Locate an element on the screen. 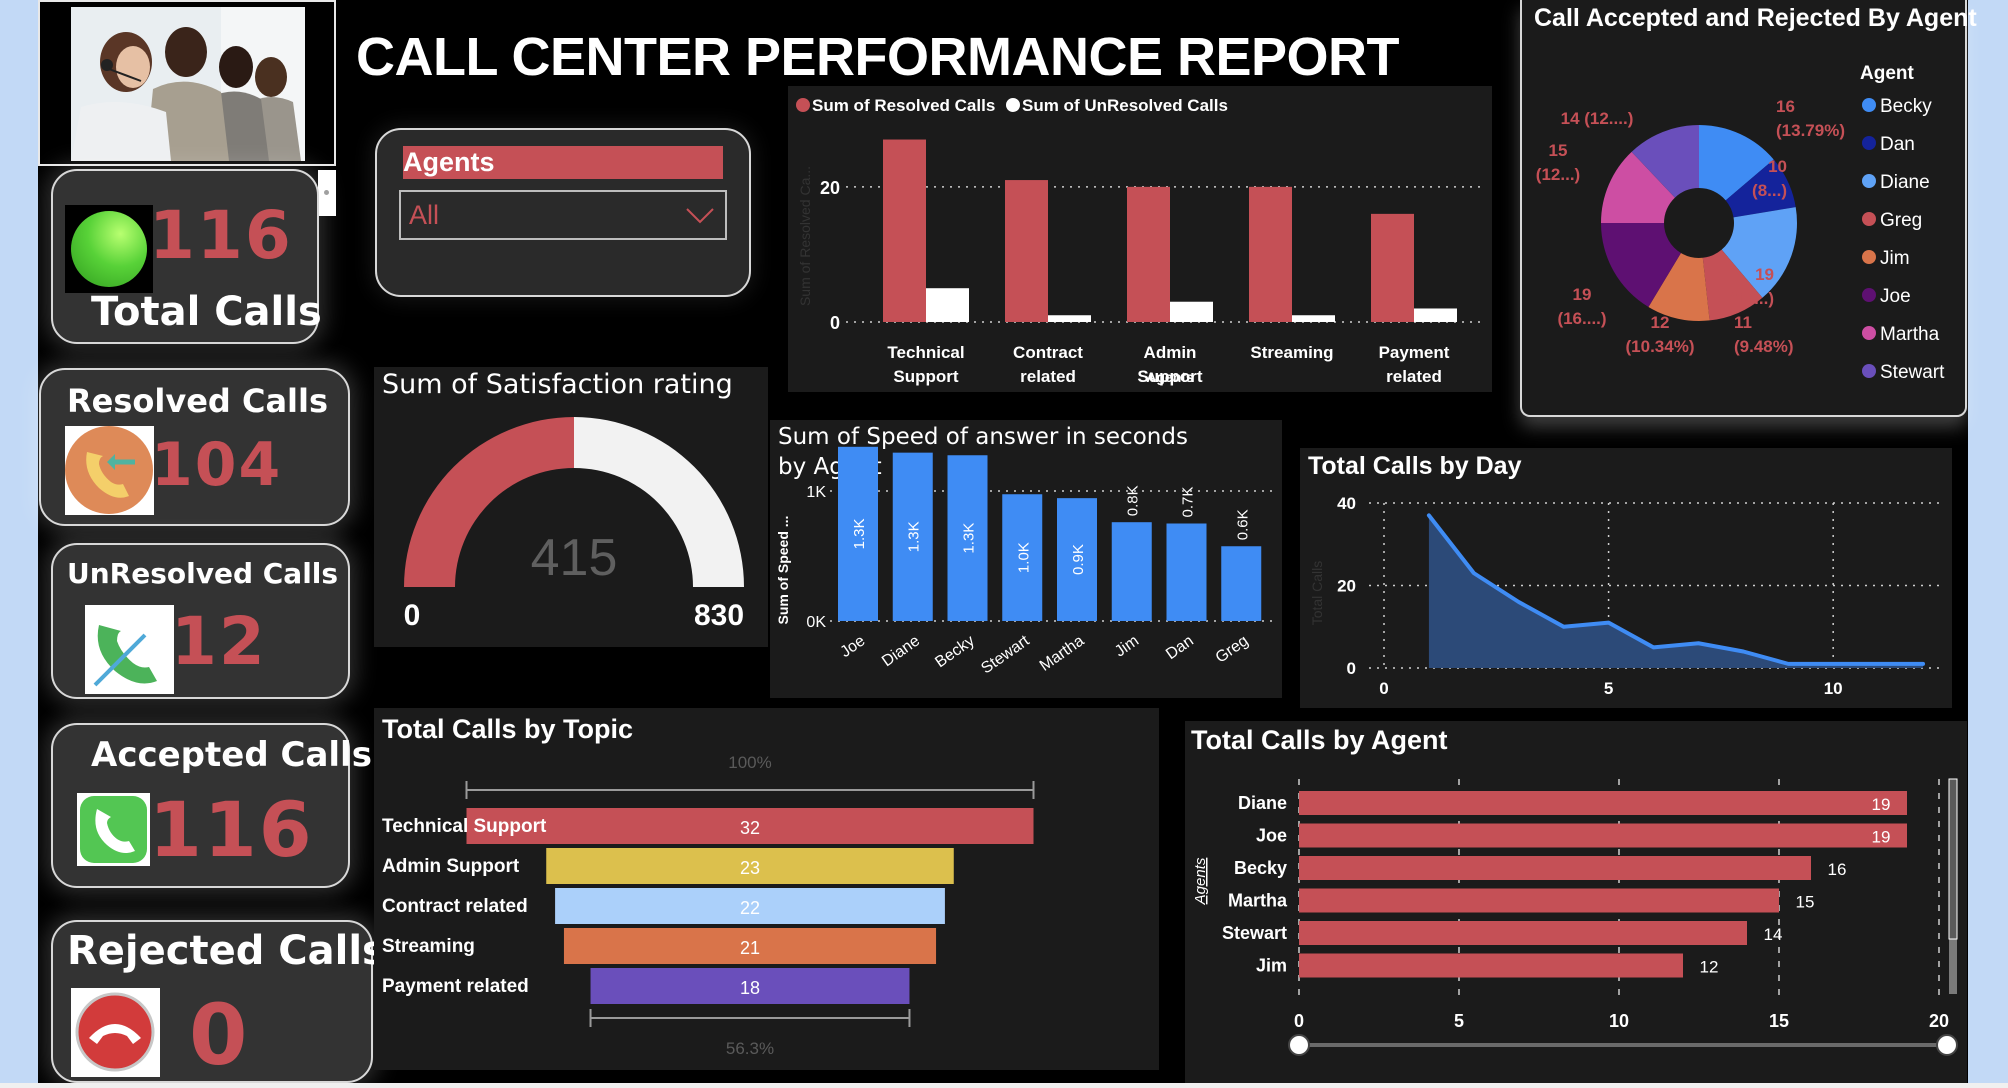 The height and width of the screenshot is (1088, 2008). bar-becky is located at coordinates (967, 538).